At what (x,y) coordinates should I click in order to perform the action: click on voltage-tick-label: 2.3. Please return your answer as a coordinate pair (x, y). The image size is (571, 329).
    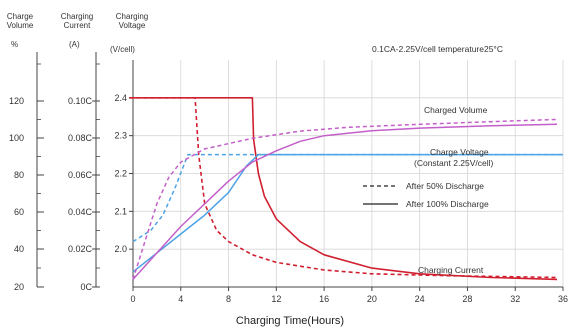
    Looking at the image, I should click on (120, 136).